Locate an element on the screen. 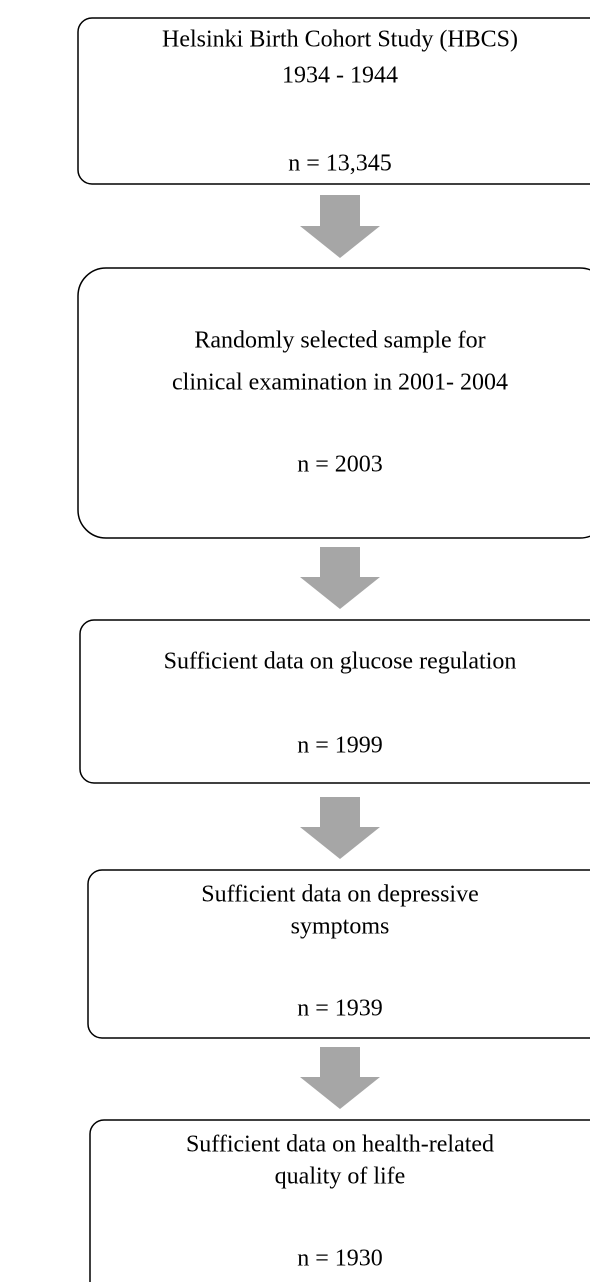 This screenshot has width=590, height=1282. node-label: Sufficient data on glucose regulation is located at coordinates (340, 662).